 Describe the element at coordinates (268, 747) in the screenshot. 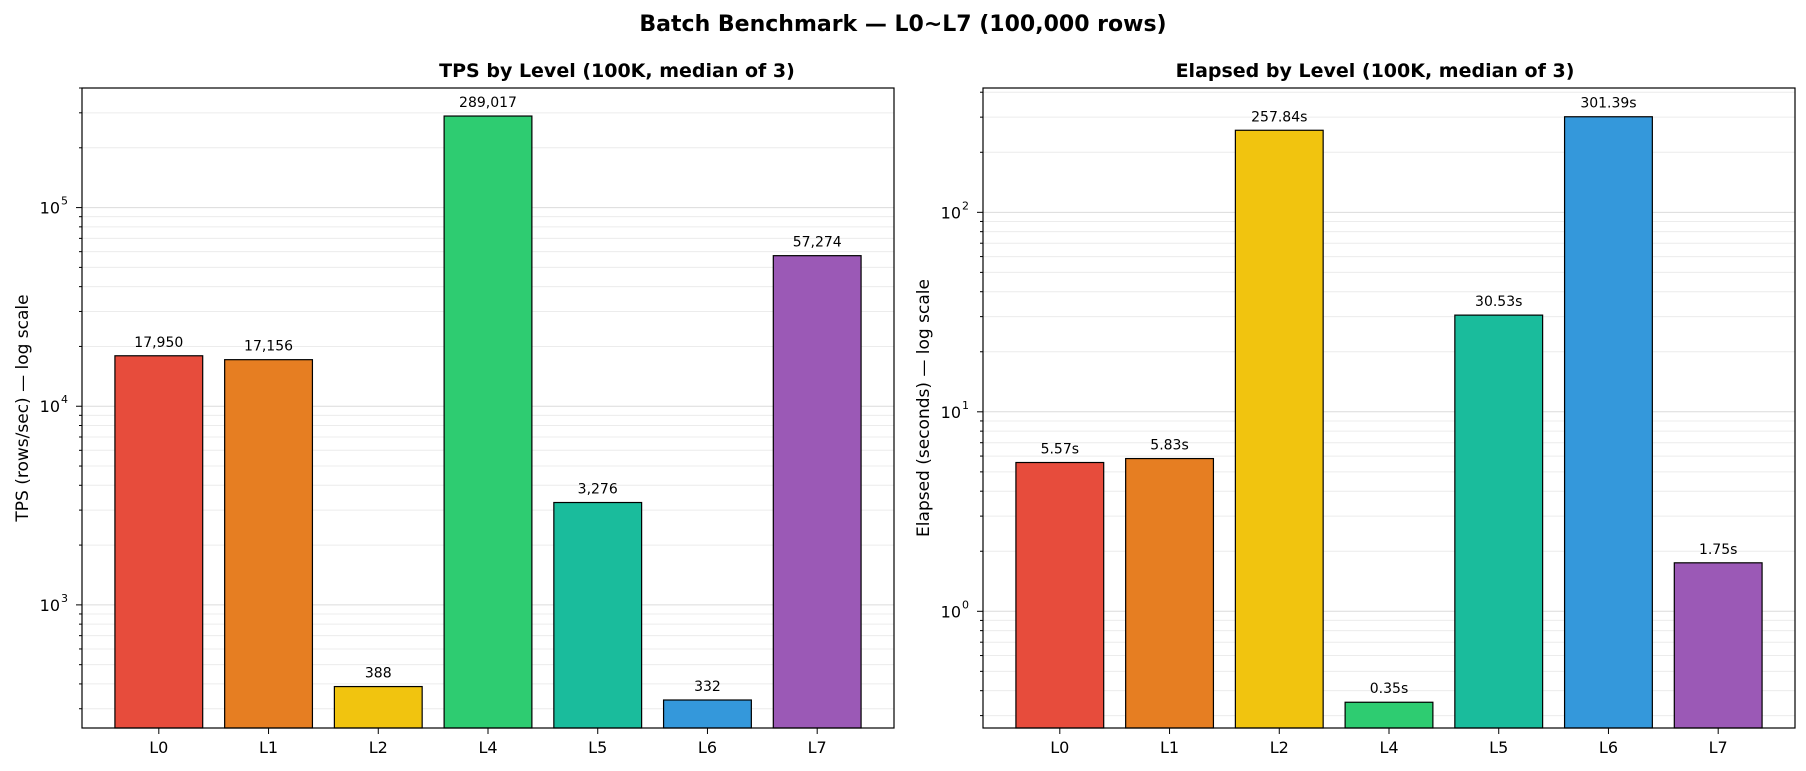

I see `tps-xtick-label-l1: L1` at that location.